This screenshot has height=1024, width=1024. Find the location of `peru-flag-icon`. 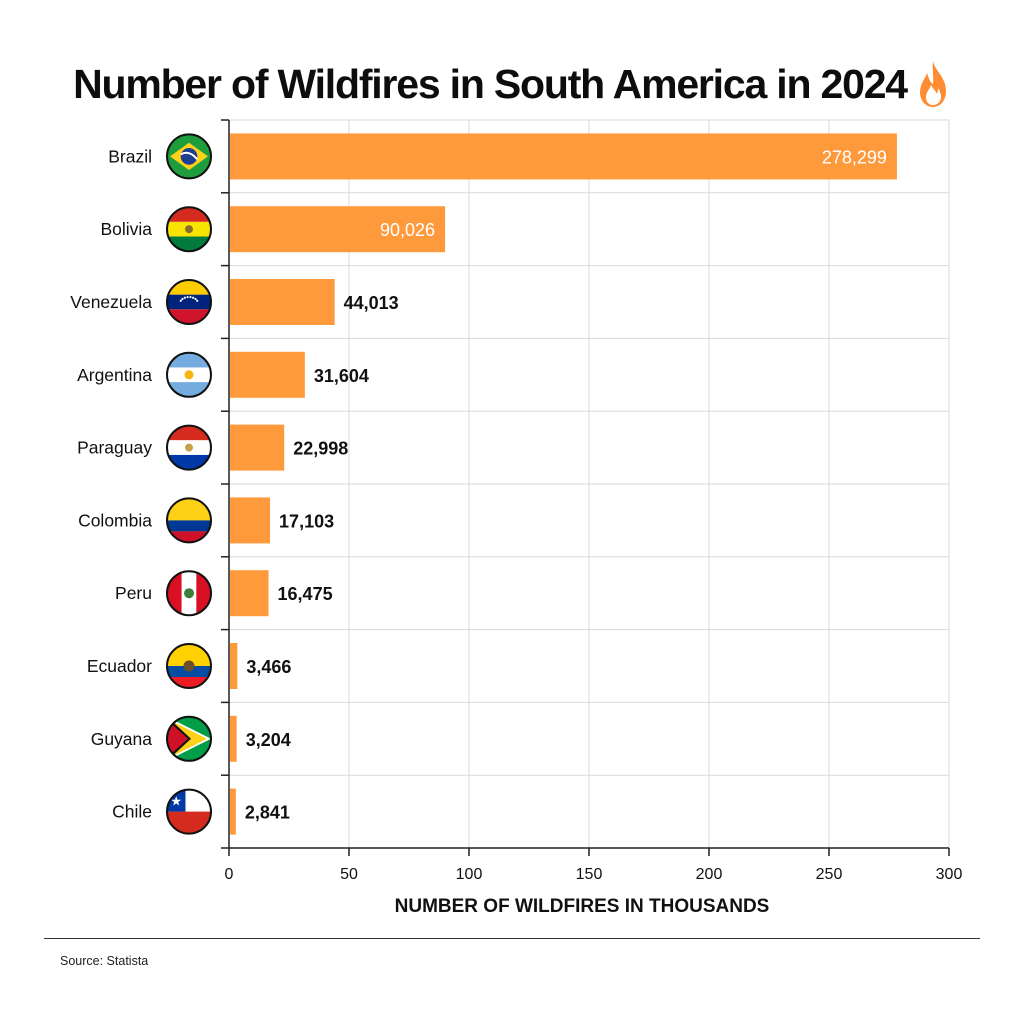

peru-flag-icon is located at coordinates (189, 593).